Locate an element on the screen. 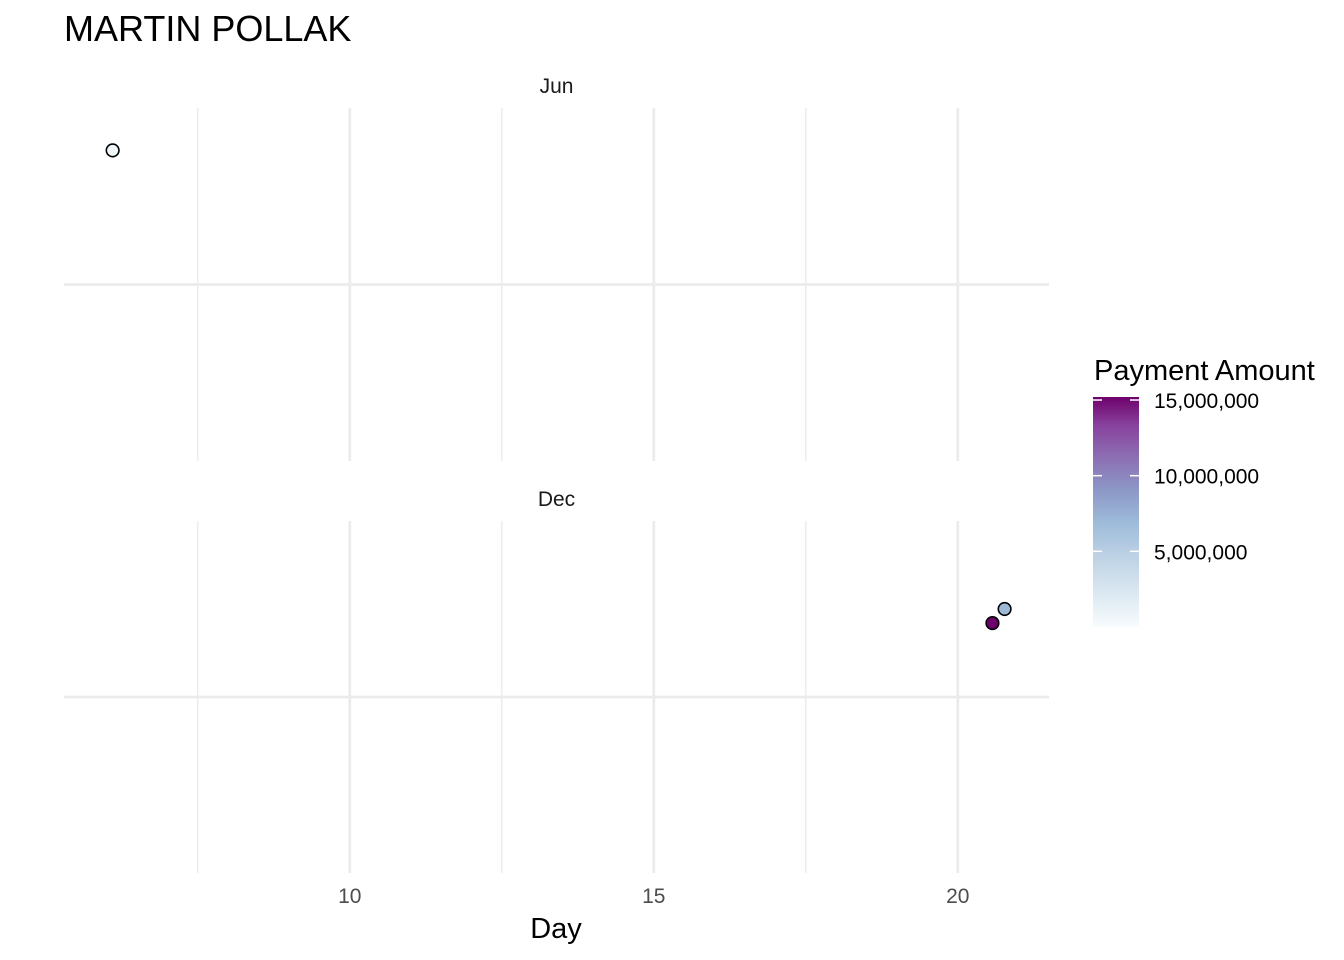  legend-tick-label: 10,000,000 is located at coordinates (1206, 477).